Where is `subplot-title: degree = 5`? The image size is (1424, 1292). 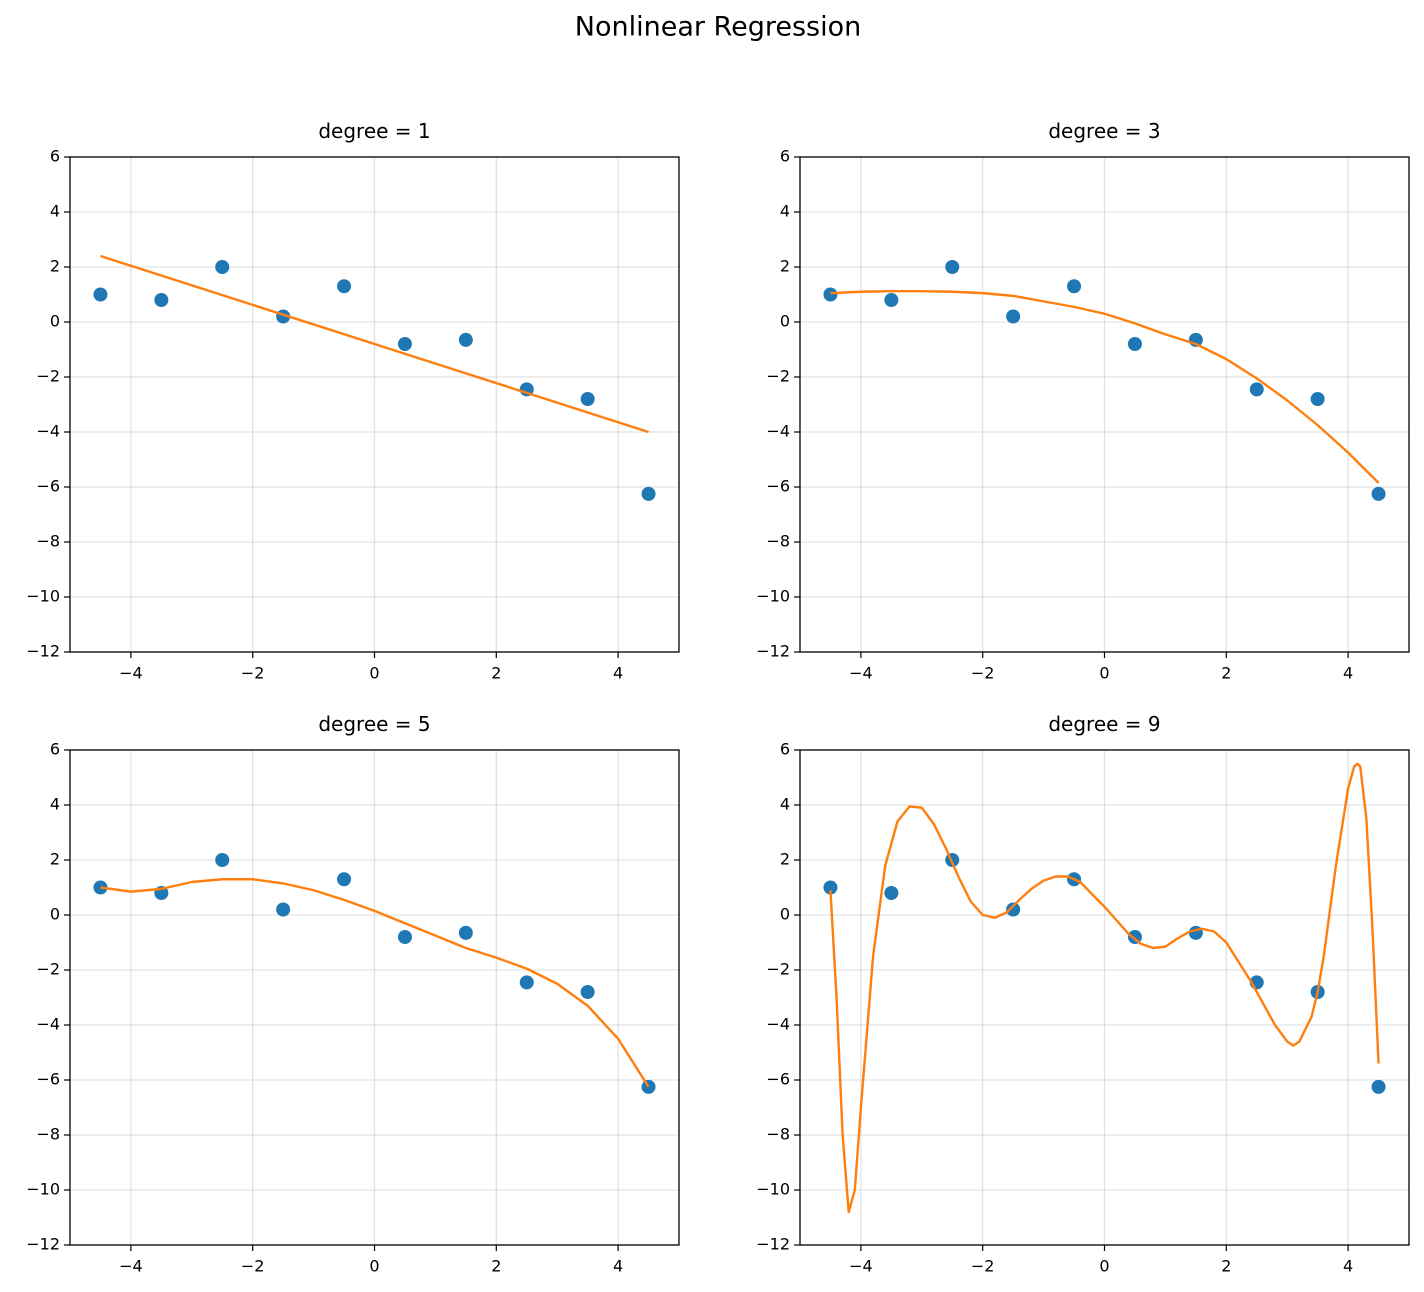
subplot-title: degree = 5 is located at coordinates (374, 724).